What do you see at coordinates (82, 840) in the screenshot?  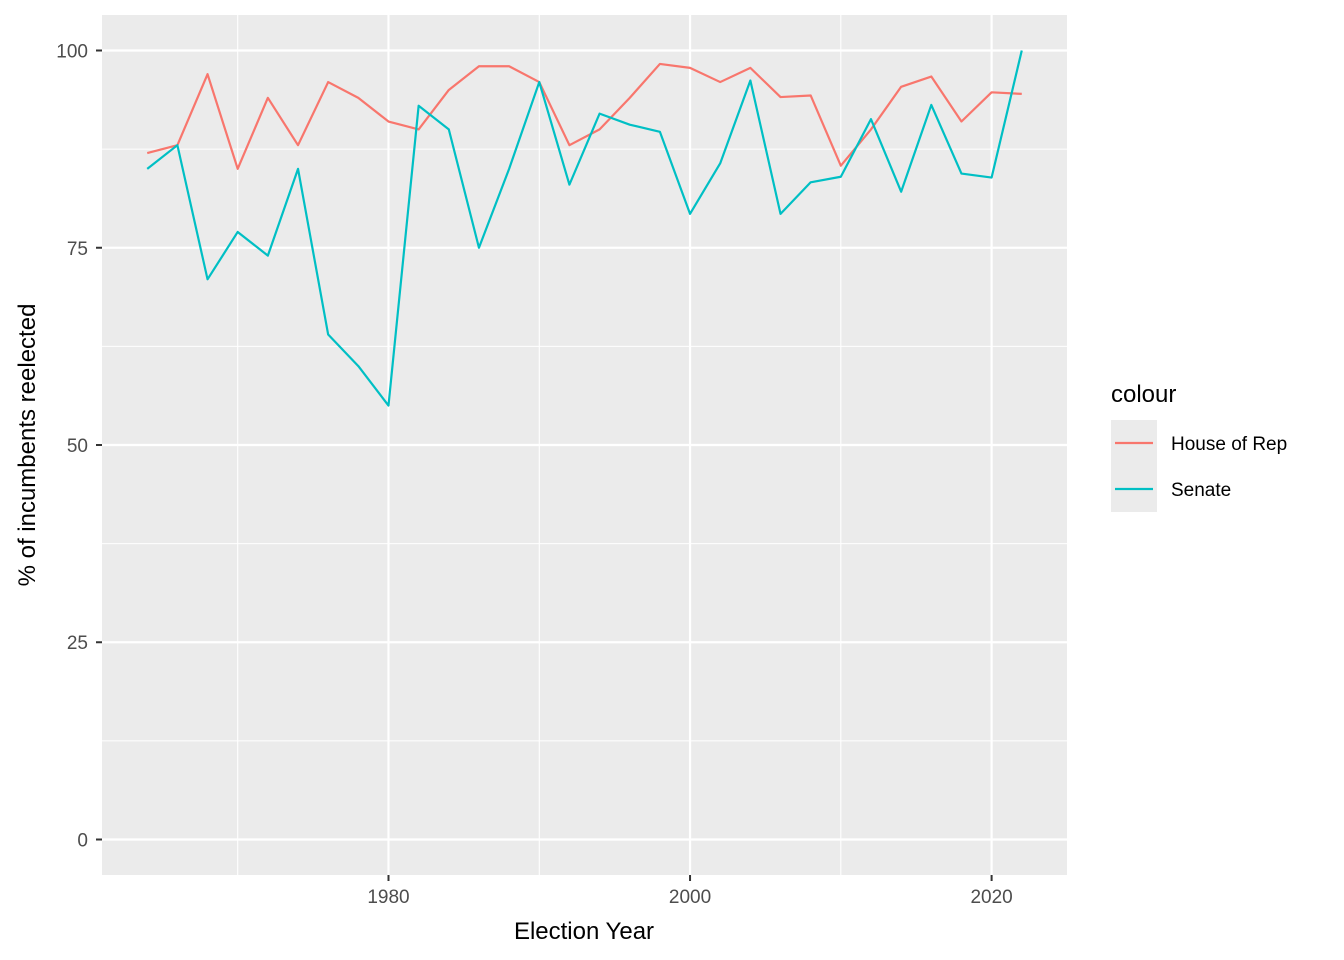 I see `y-tick-label: 0` at bounding box center [82, 840].